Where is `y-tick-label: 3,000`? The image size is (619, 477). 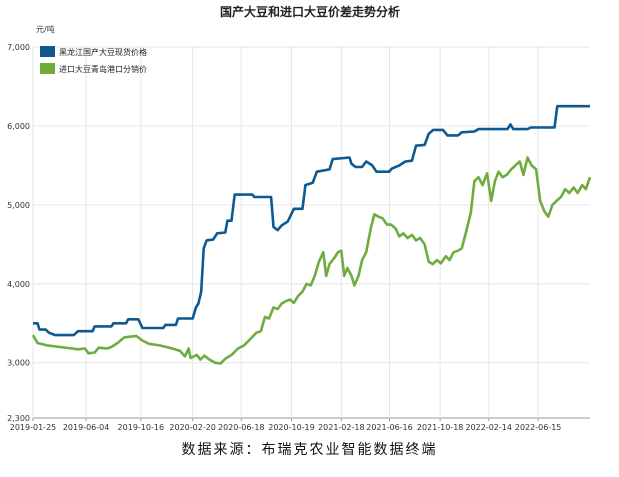
y-tick-label: 3,000 is located at coordinates (18, 363).